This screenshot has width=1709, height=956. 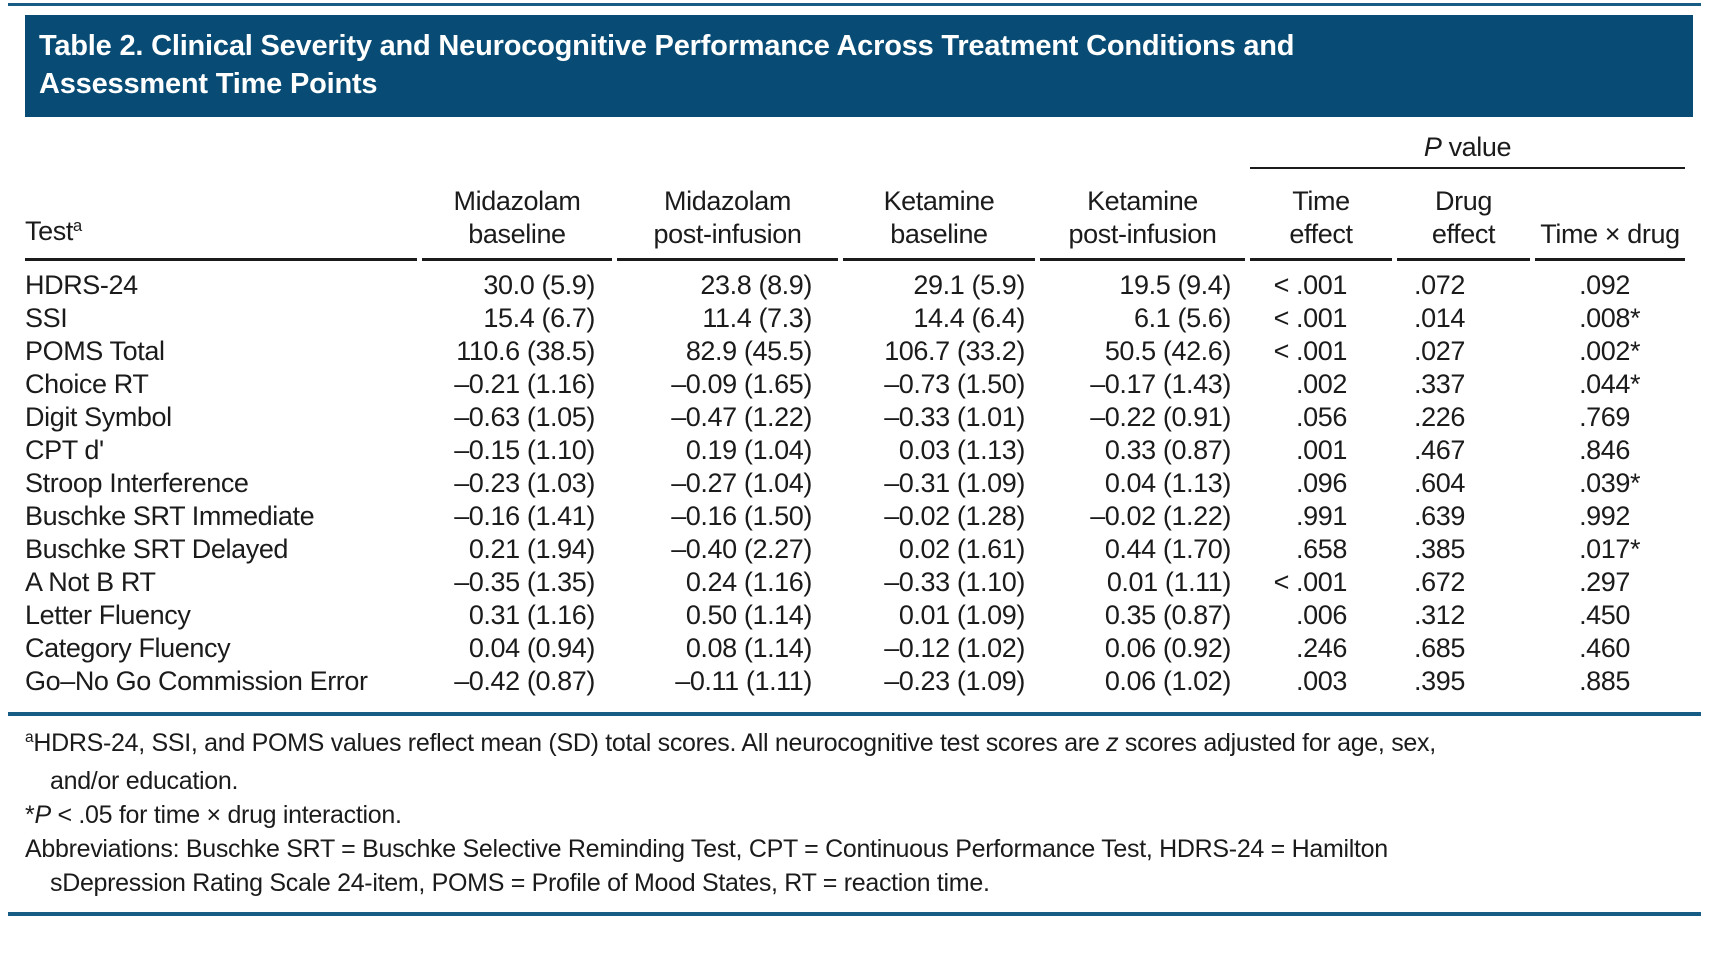 I want to click on cell-test: Digit Symbol, so click(x=98, y=417).